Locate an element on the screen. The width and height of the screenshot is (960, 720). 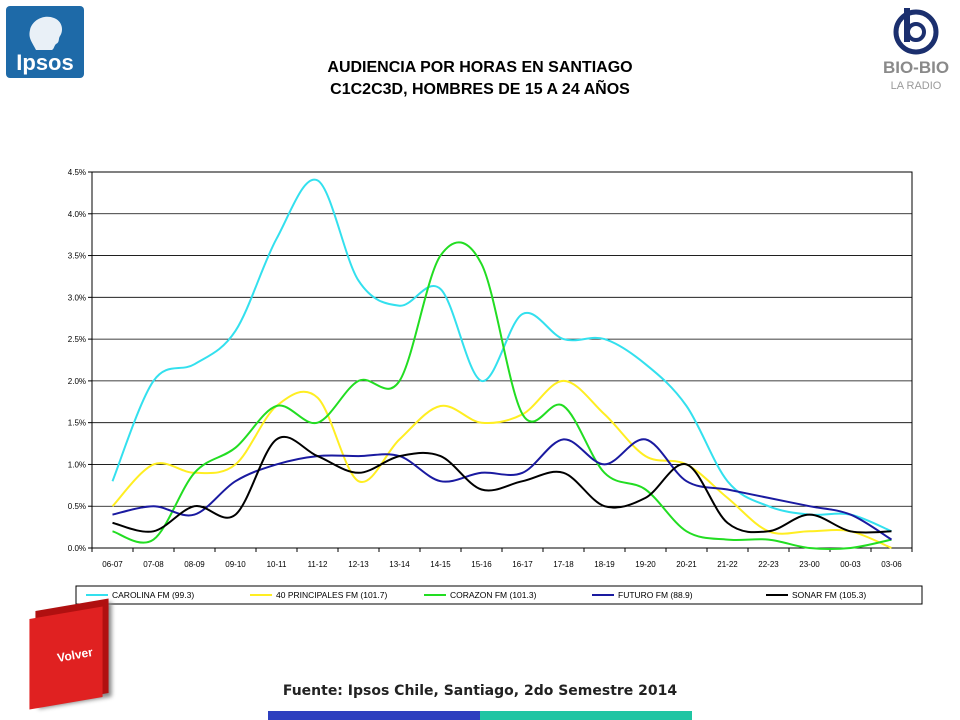
ipsos-logo-text: Ipsos is located at coordinates (45, 62).